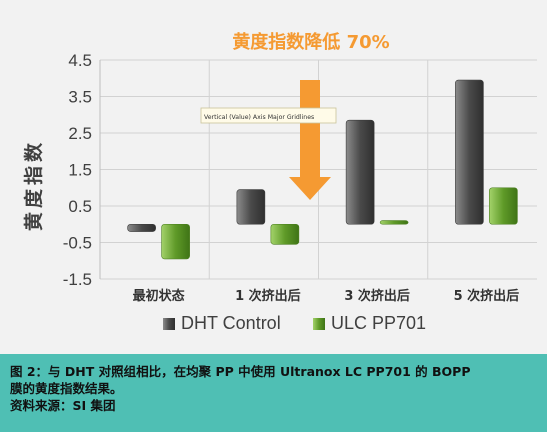  I want to click on legend-label-dht: DHT Control, so click(231, 323).